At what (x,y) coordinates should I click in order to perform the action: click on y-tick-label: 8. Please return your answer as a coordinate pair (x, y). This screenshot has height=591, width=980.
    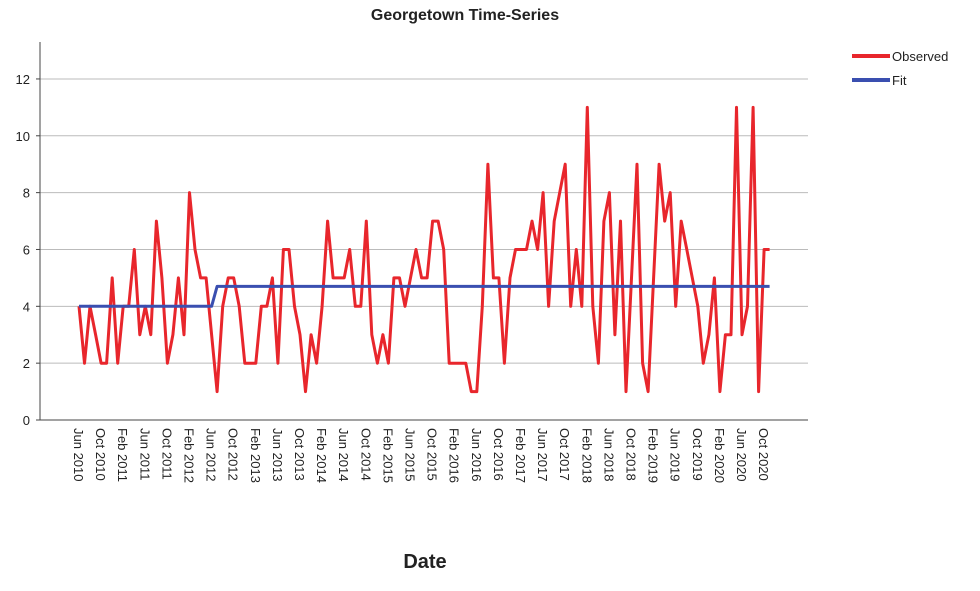
    Looking at the image, I should click on (26, 193).